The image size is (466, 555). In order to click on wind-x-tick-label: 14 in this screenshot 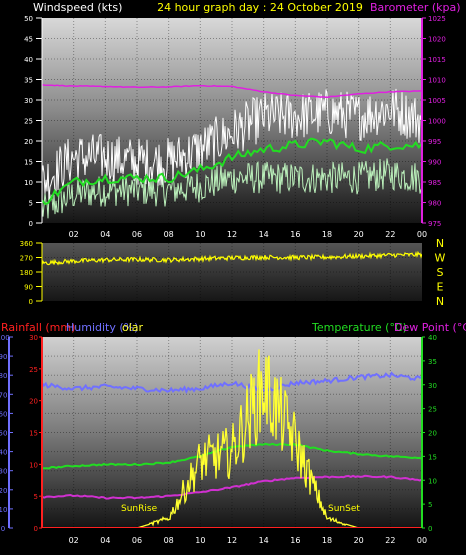, I will do `click(264, 234)`.